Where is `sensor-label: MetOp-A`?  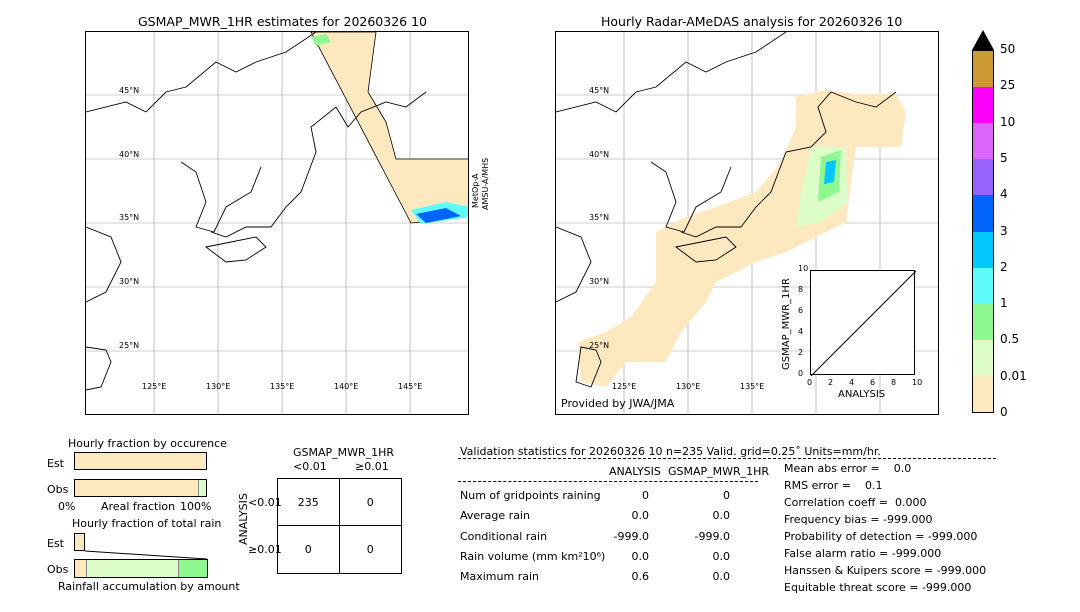
sensor-label: MetOp-A is located at coordinates (475, 190).